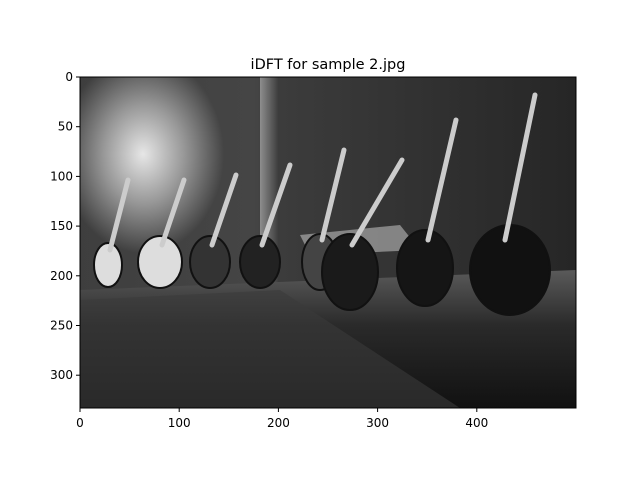  What do you see at coordinates (65, 127) in the screenshot?
I see `y-tick-label: 50` at bounding box center [65, 127].